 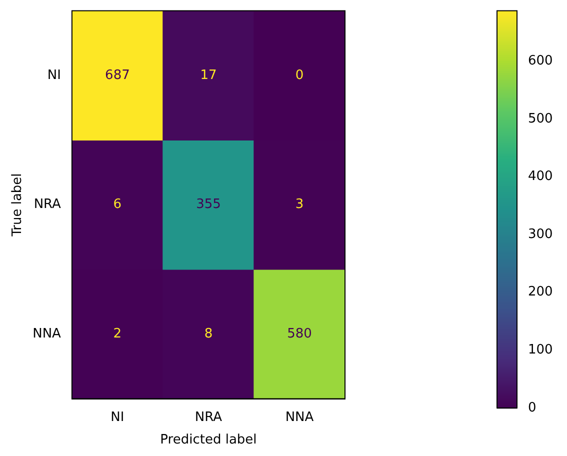 I want to click on data-label: 687, so click(x=117, y=75).